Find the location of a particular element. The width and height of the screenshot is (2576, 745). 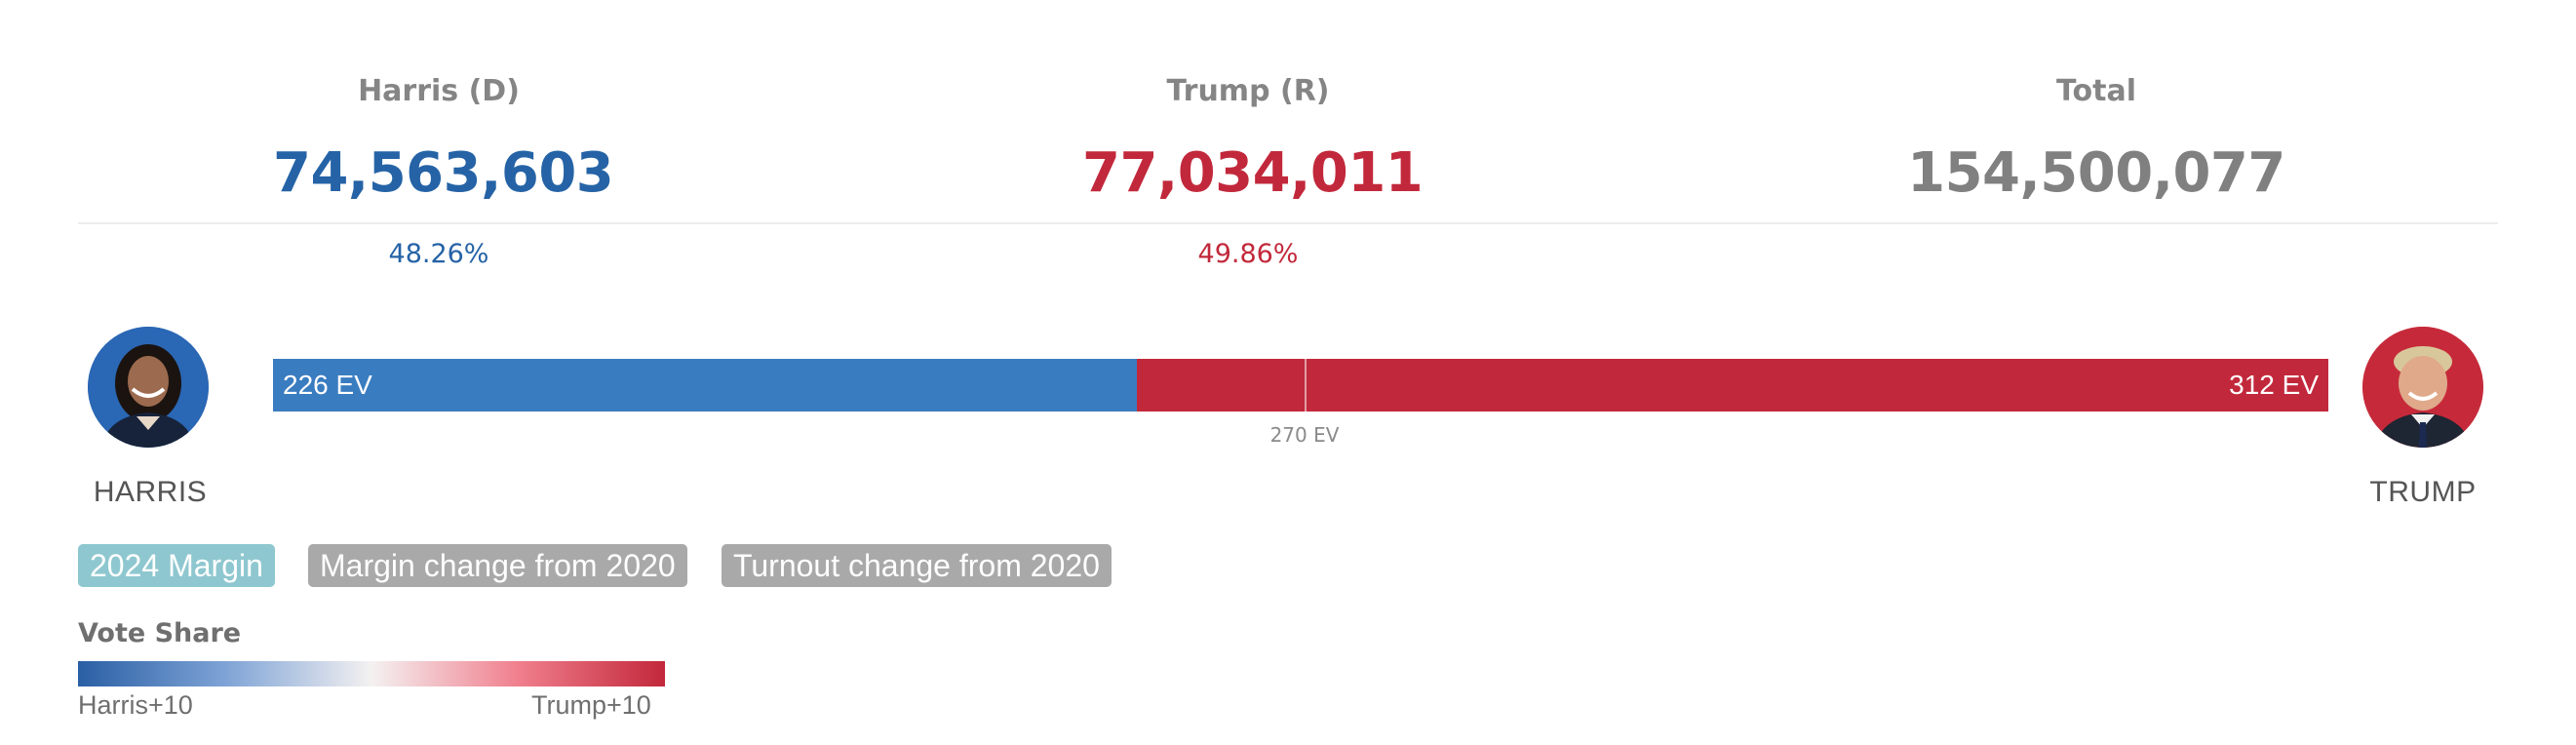

trump-ev-label: 312 EV is located at coordinates (2274, 385).